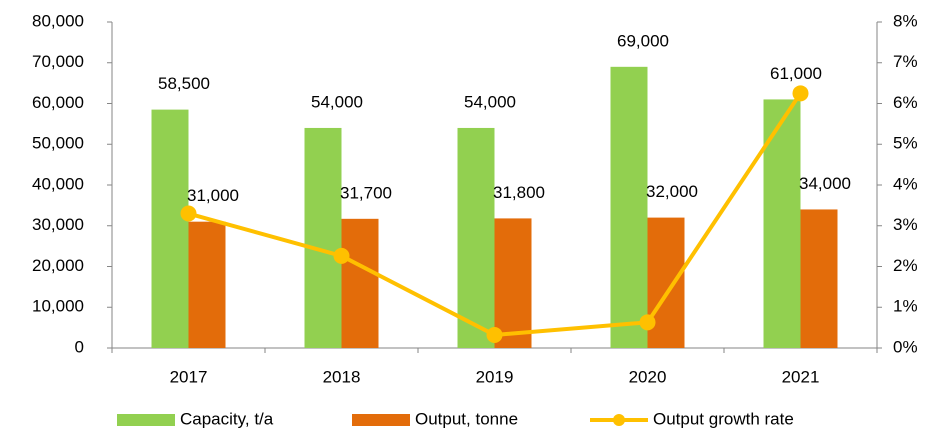 This screenshot has width=937, height=432. What do you see at coordinates (58, 102) in the screenshot?
I see `y-tick-label: 60,000` at bounding box center [58, 102].